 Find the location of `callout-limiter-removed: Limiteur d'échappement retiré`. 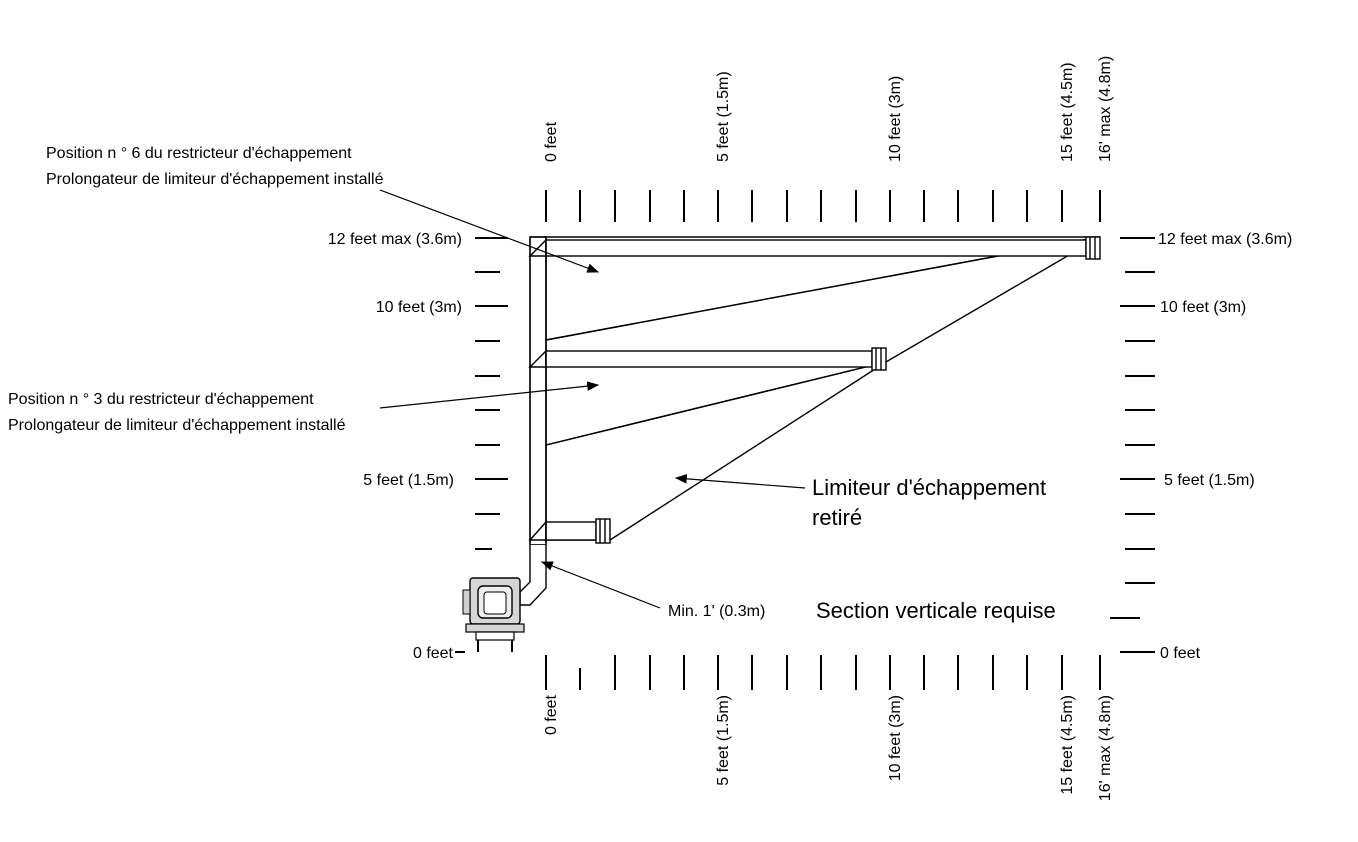

callout-limiter-removed: Limiteur d'échappement retiré is located at coordinates (860, 502).